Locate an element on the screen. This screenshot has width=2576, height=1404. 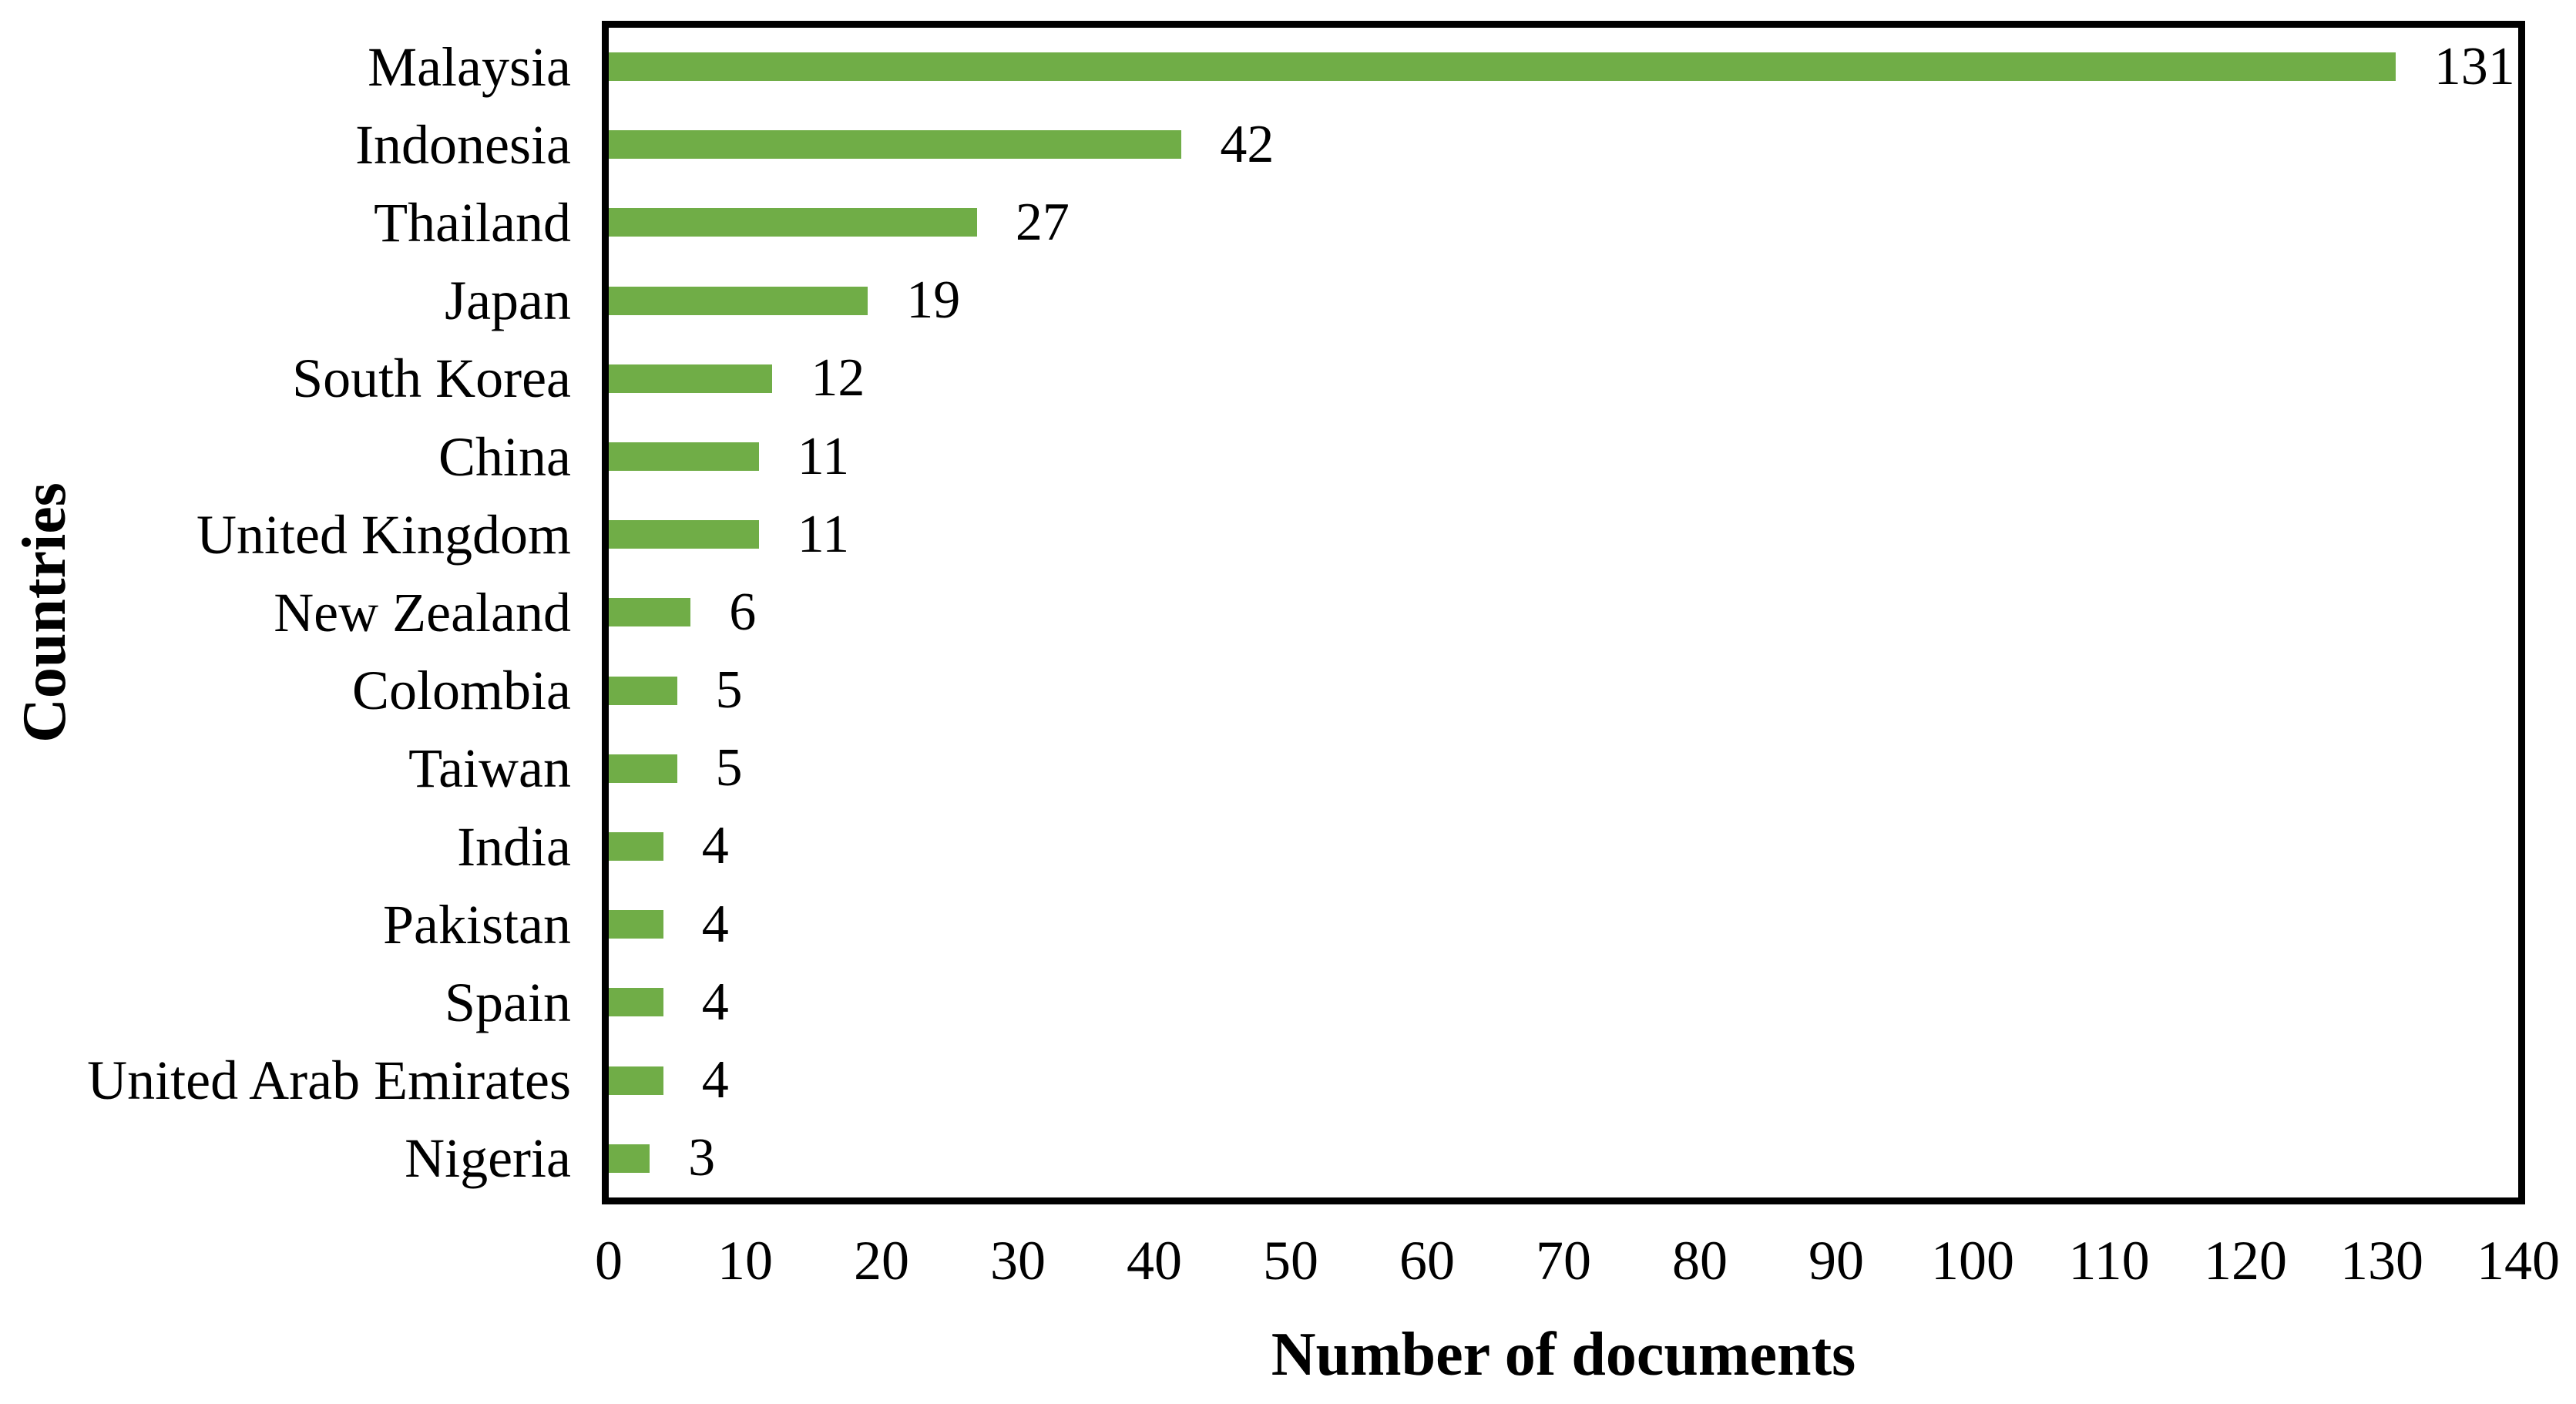
bar-value-label: 6 is located at coordinates (743, 612).